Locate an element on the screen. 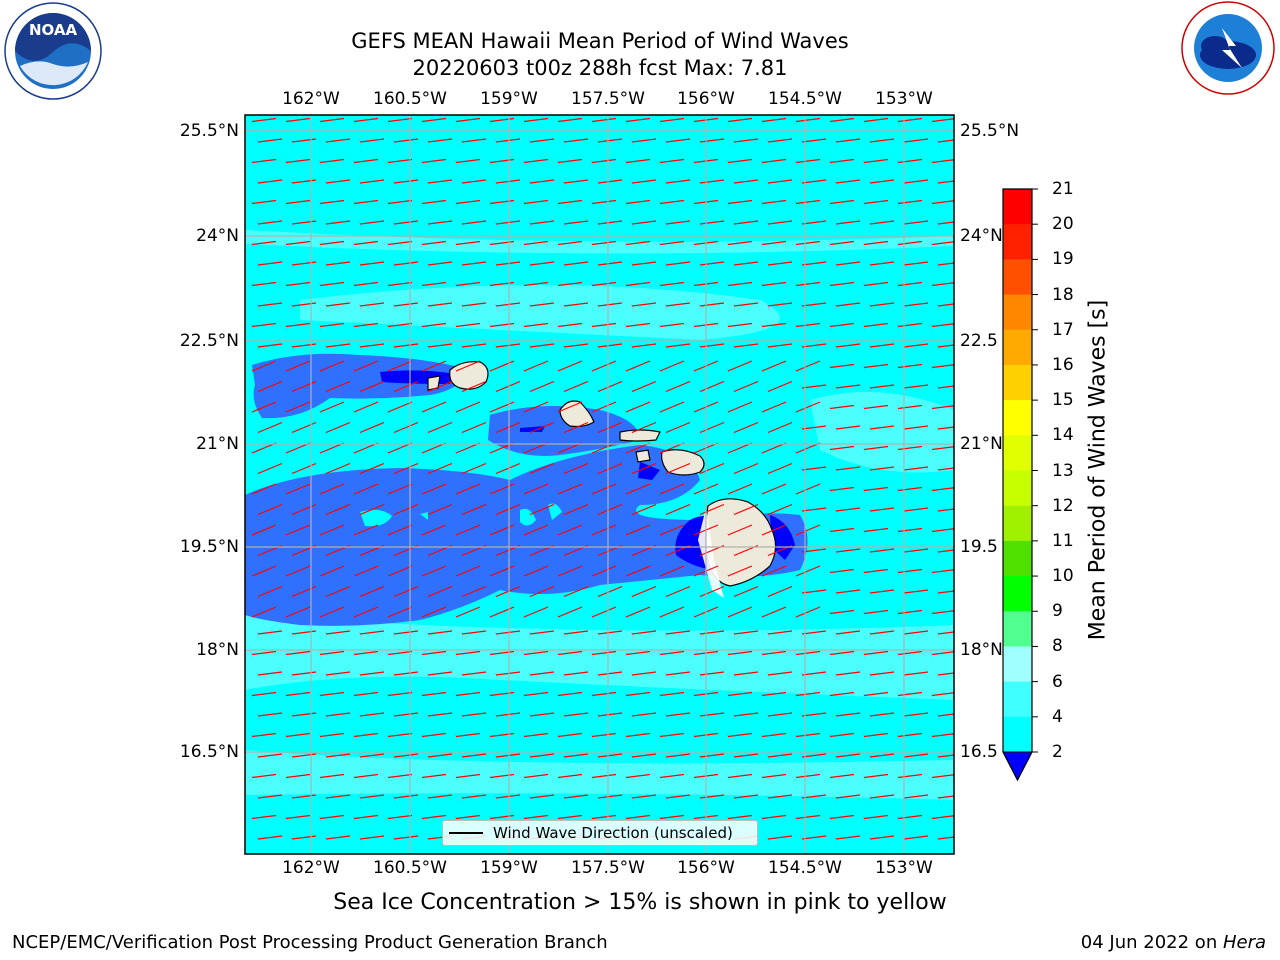 This screenshot has width=1280, height=960. lon-label-top: 160.5°W is located at coordinates (410, 99).